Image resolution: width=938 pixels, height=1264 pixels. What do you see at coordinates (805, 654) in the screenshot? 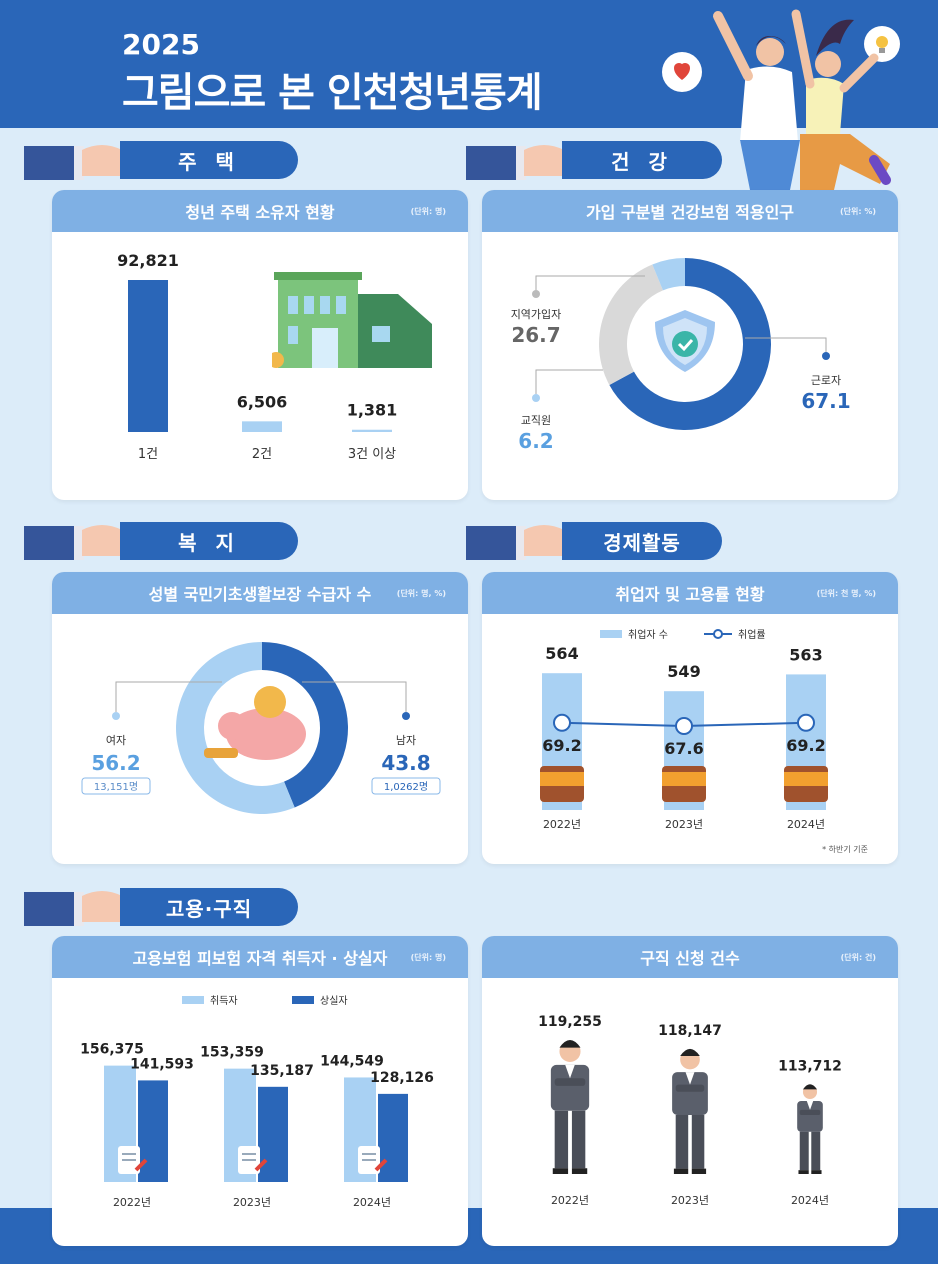
I see `data-label: 563` at bounding box center [805, 654].